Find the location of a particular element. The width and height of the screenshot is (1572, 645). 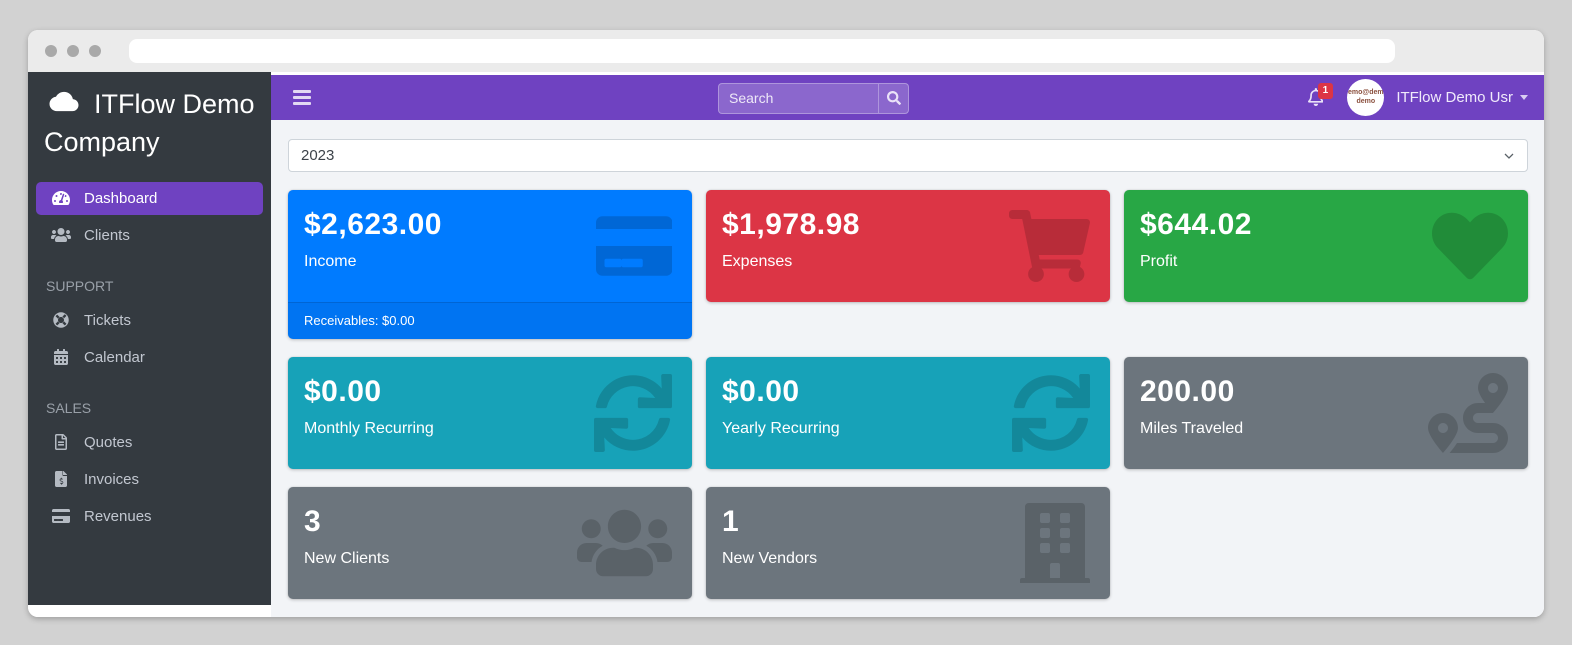

miles-traveled-label: Miles Traveled is located at coordinates (1192, 428).